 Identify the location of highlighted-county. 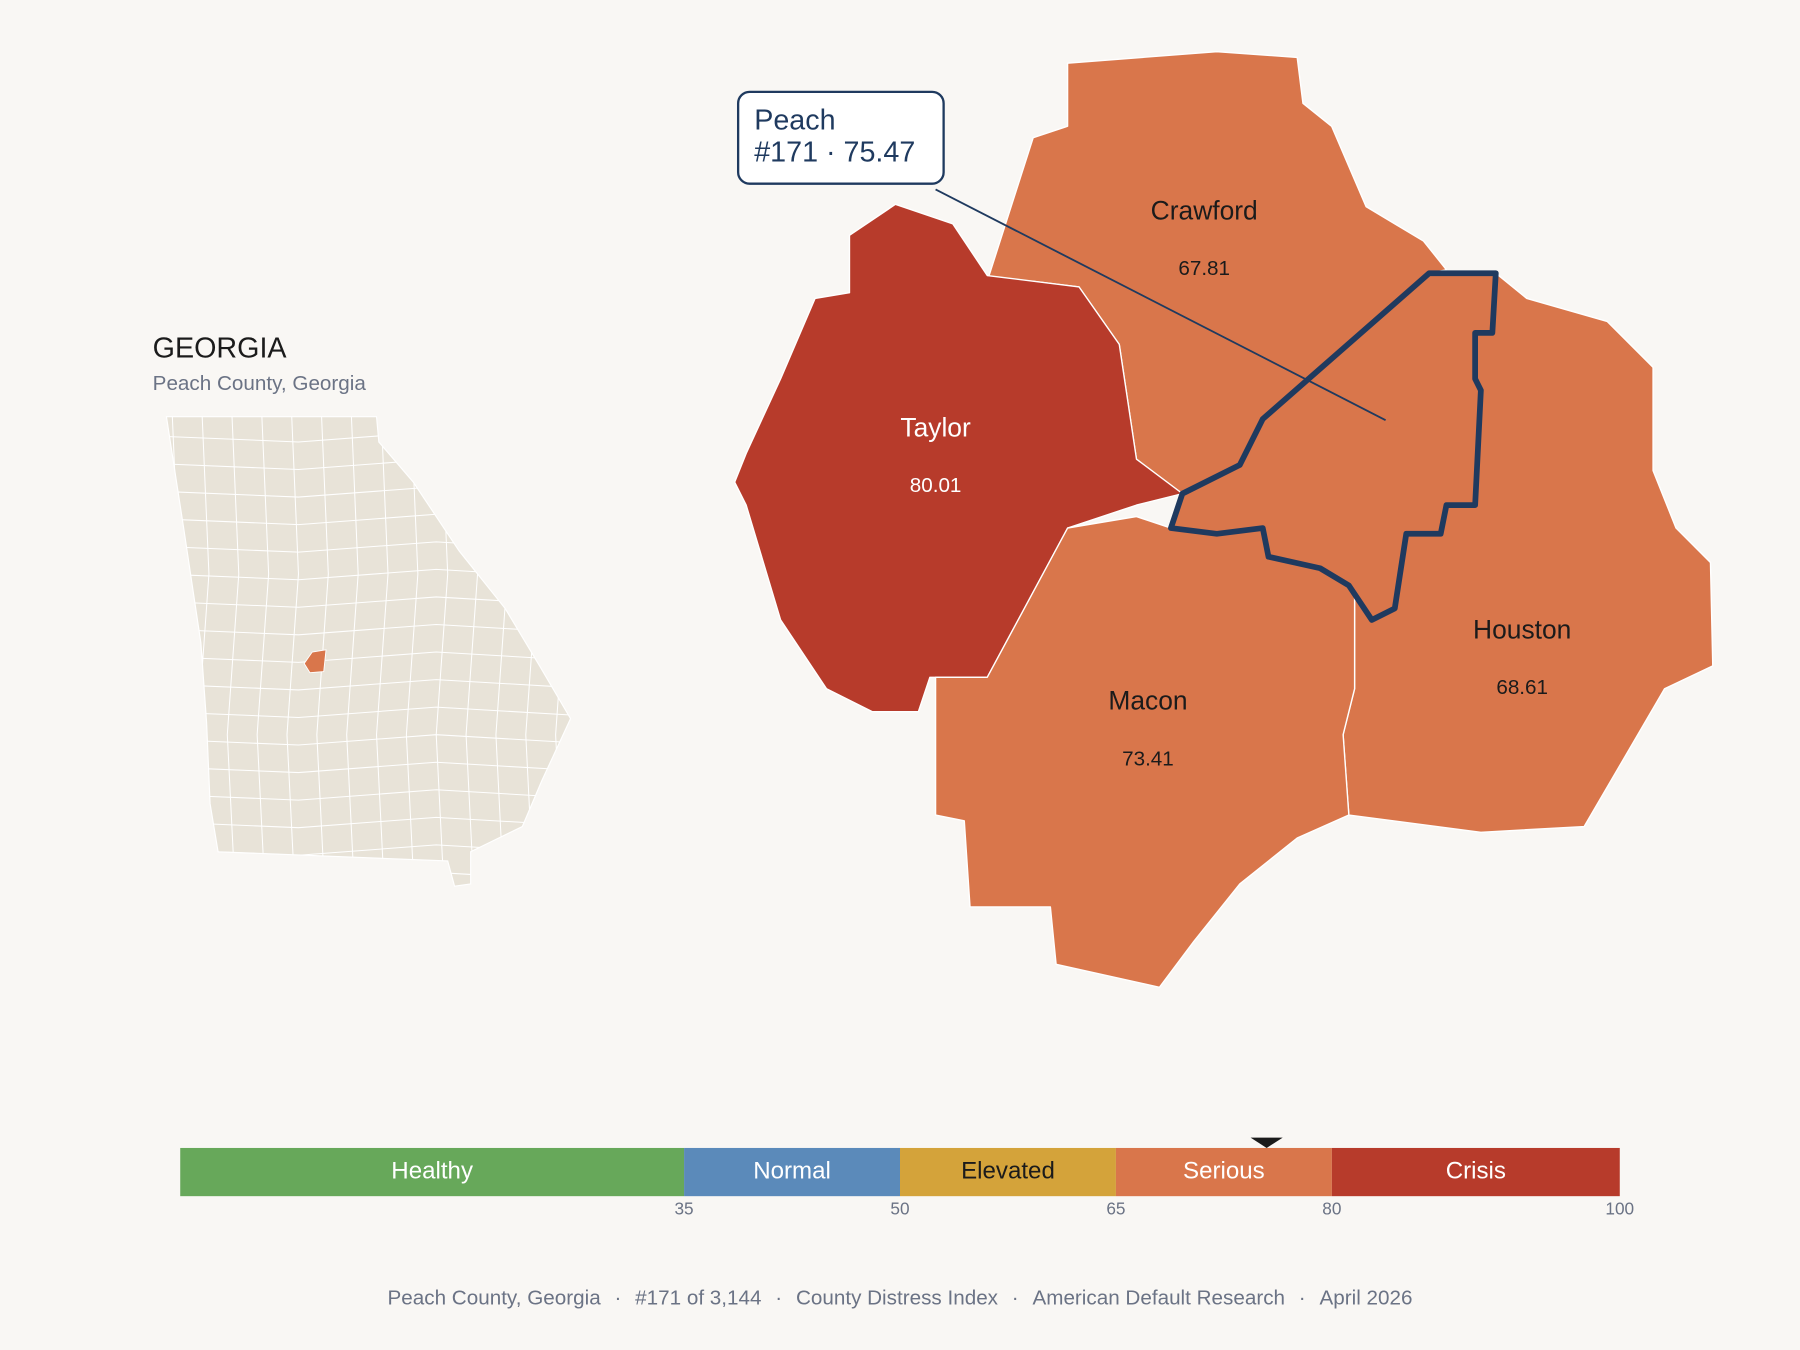
(315, 661).